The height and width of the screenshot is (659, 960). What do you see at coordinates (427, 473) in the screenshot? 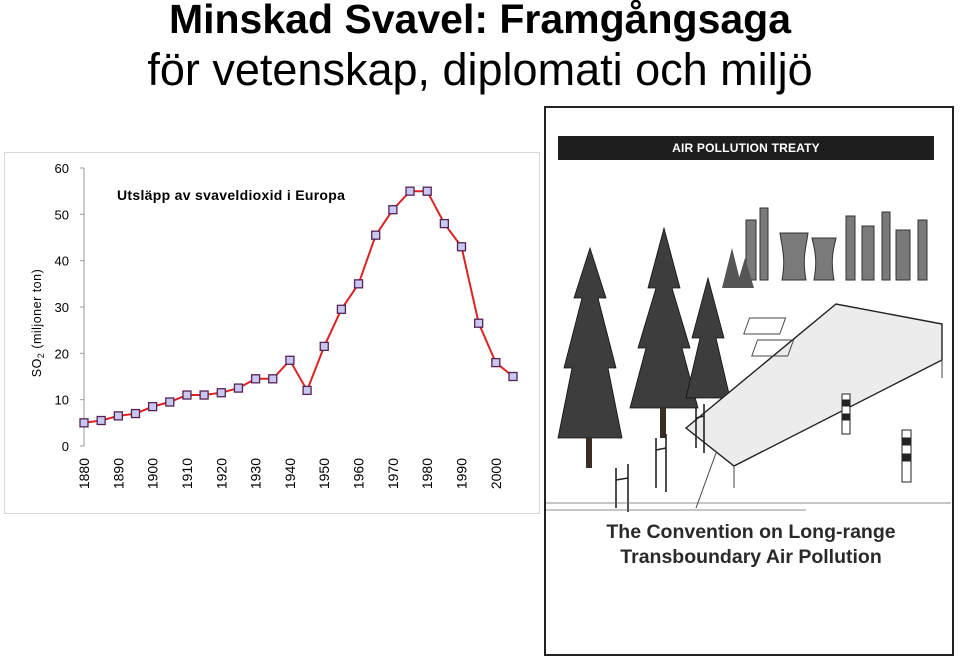
I see `x-tick-label: 1980` at bounding box center [427, 473].